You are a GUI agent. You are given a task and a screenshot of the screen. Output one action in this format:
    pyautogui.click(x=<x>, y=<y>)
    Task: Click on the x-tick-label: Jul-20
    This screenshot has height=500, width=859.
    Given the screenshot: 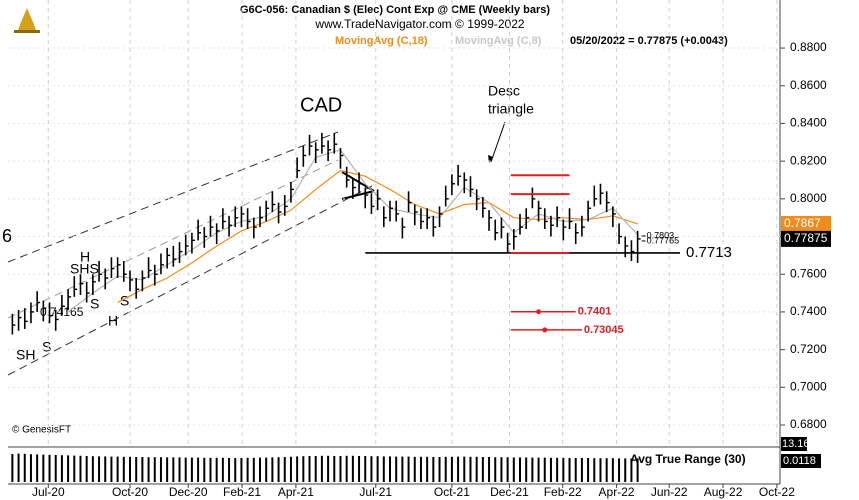 What is the action you would take?
    pyautogui.click(x=48, y=492)
    